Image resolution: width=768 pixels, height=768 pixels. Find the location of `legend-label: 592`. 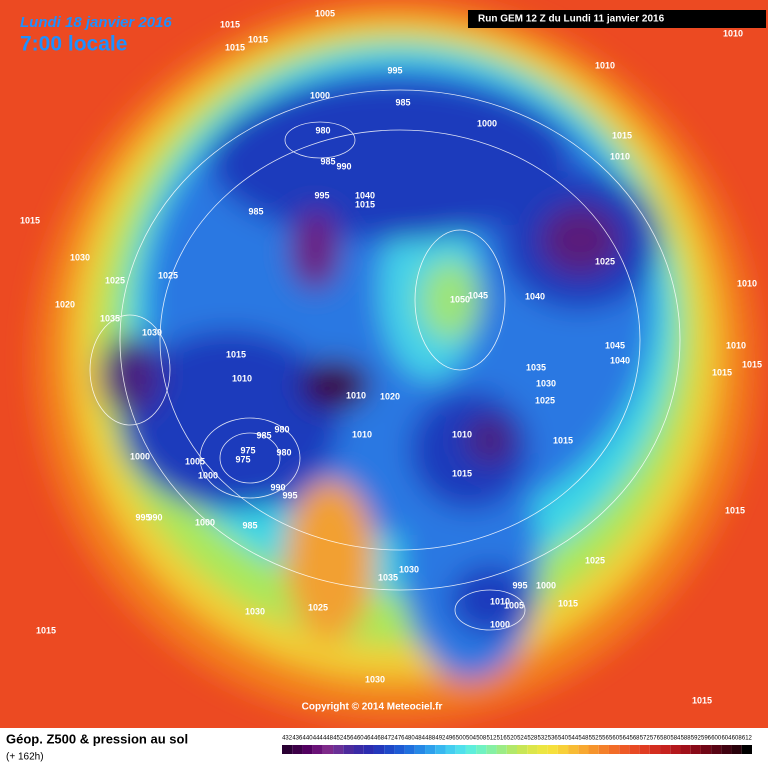

legend-label: 592 is located at coordinates (696, 739).